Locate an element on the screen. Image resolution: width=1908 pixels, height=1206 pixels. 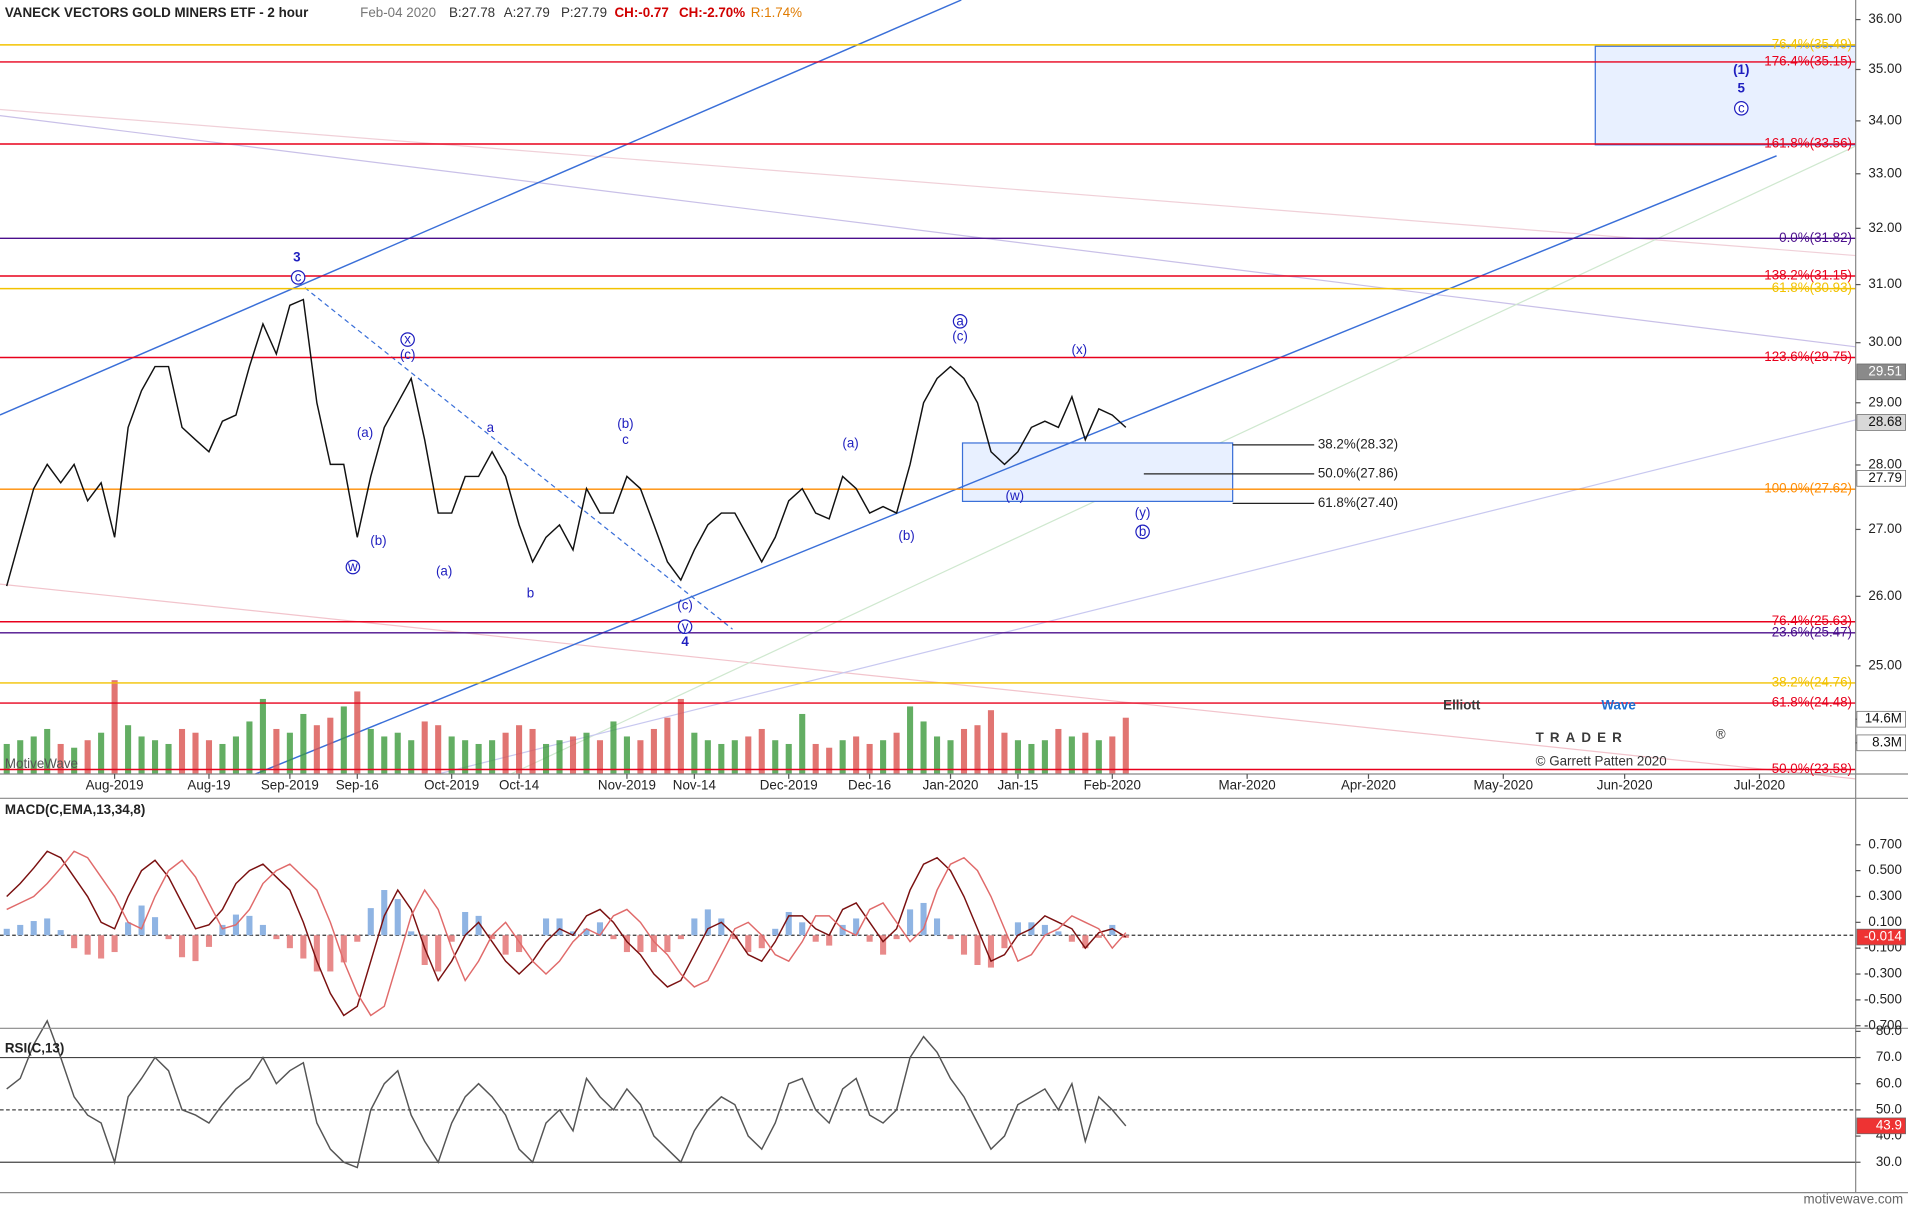
trend-line is located at coordinates (928, 182).